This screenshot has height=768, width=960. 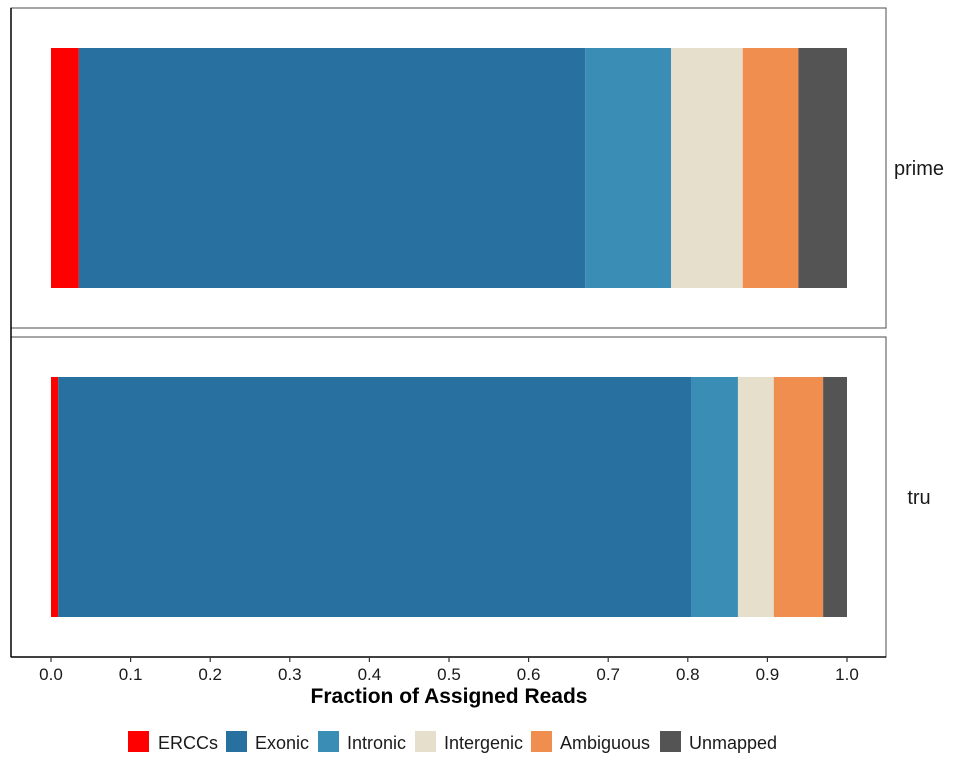 What do you see at coordinates (65, 168) in the screenshot?
I see `bar-segment-prime-erccs` at bounding box center [65, 168].